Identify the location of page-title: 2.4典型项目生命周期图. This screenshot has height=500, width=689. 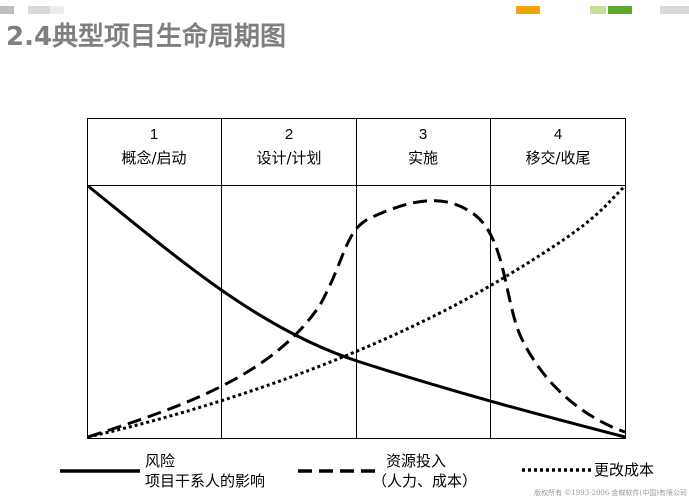
(146, 37).